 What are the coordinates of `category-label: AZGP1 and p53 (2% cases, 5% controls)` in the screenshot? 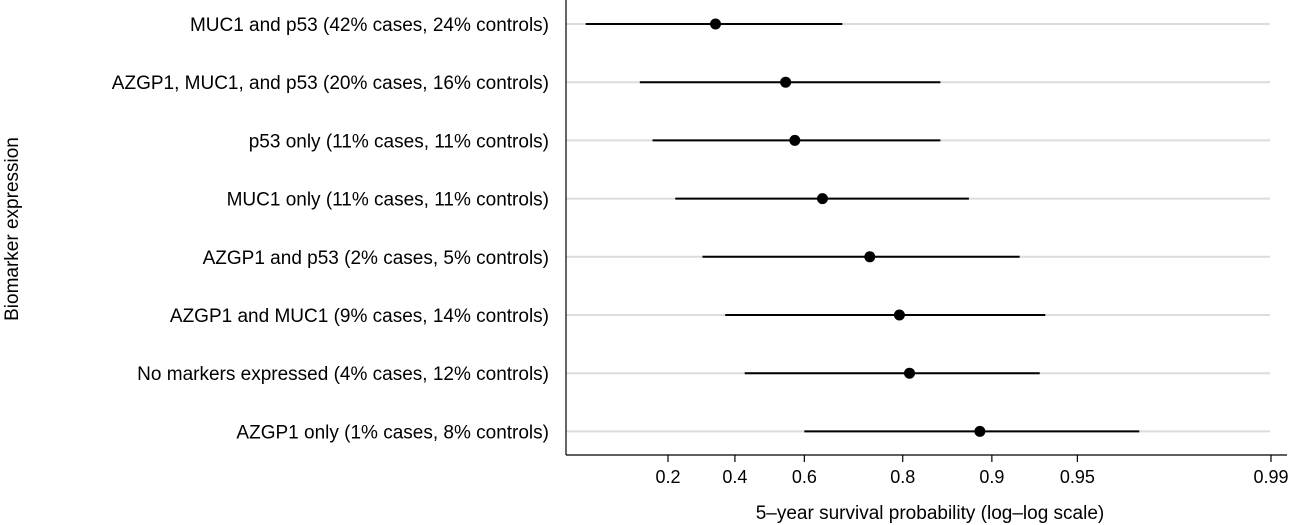 It's located at (376, 258).